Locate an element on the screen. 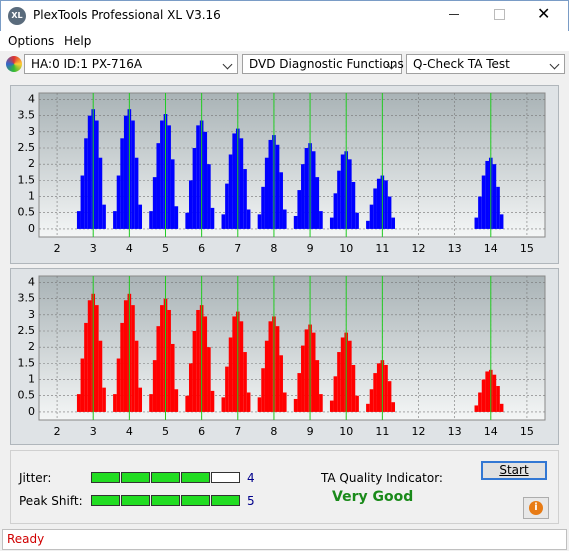 Image resolution: width=569 pixels, height=551 pixels. x-tick-label: 5 is located at coordinates (165, 431).